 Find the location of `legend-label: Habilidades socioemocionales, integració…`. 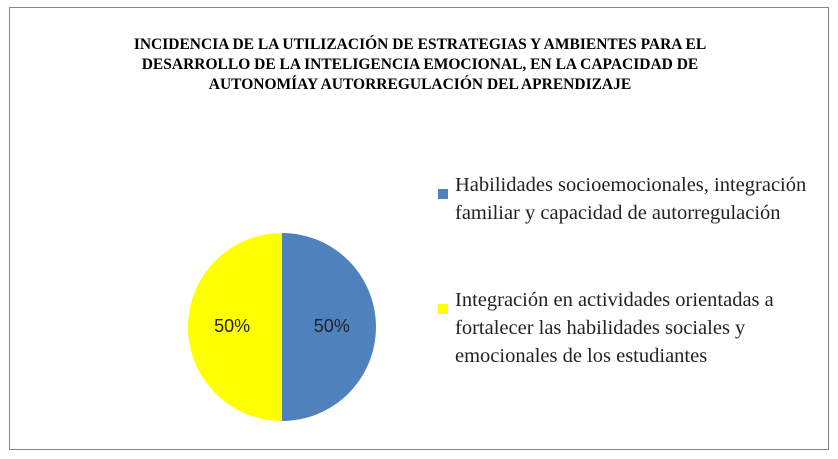

legend-label: Habilidades socioemocionales, integració… is located at coordinates (631, 199).